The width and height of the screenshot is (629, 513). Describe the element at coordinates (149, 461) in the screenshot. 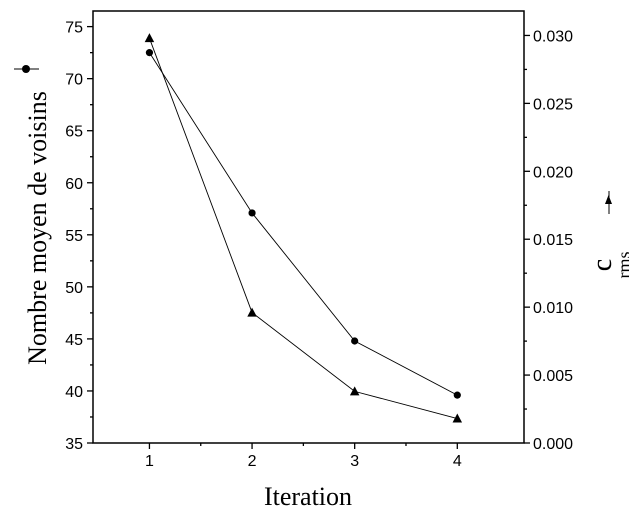

I see `x-tick-label: 1` at that location.